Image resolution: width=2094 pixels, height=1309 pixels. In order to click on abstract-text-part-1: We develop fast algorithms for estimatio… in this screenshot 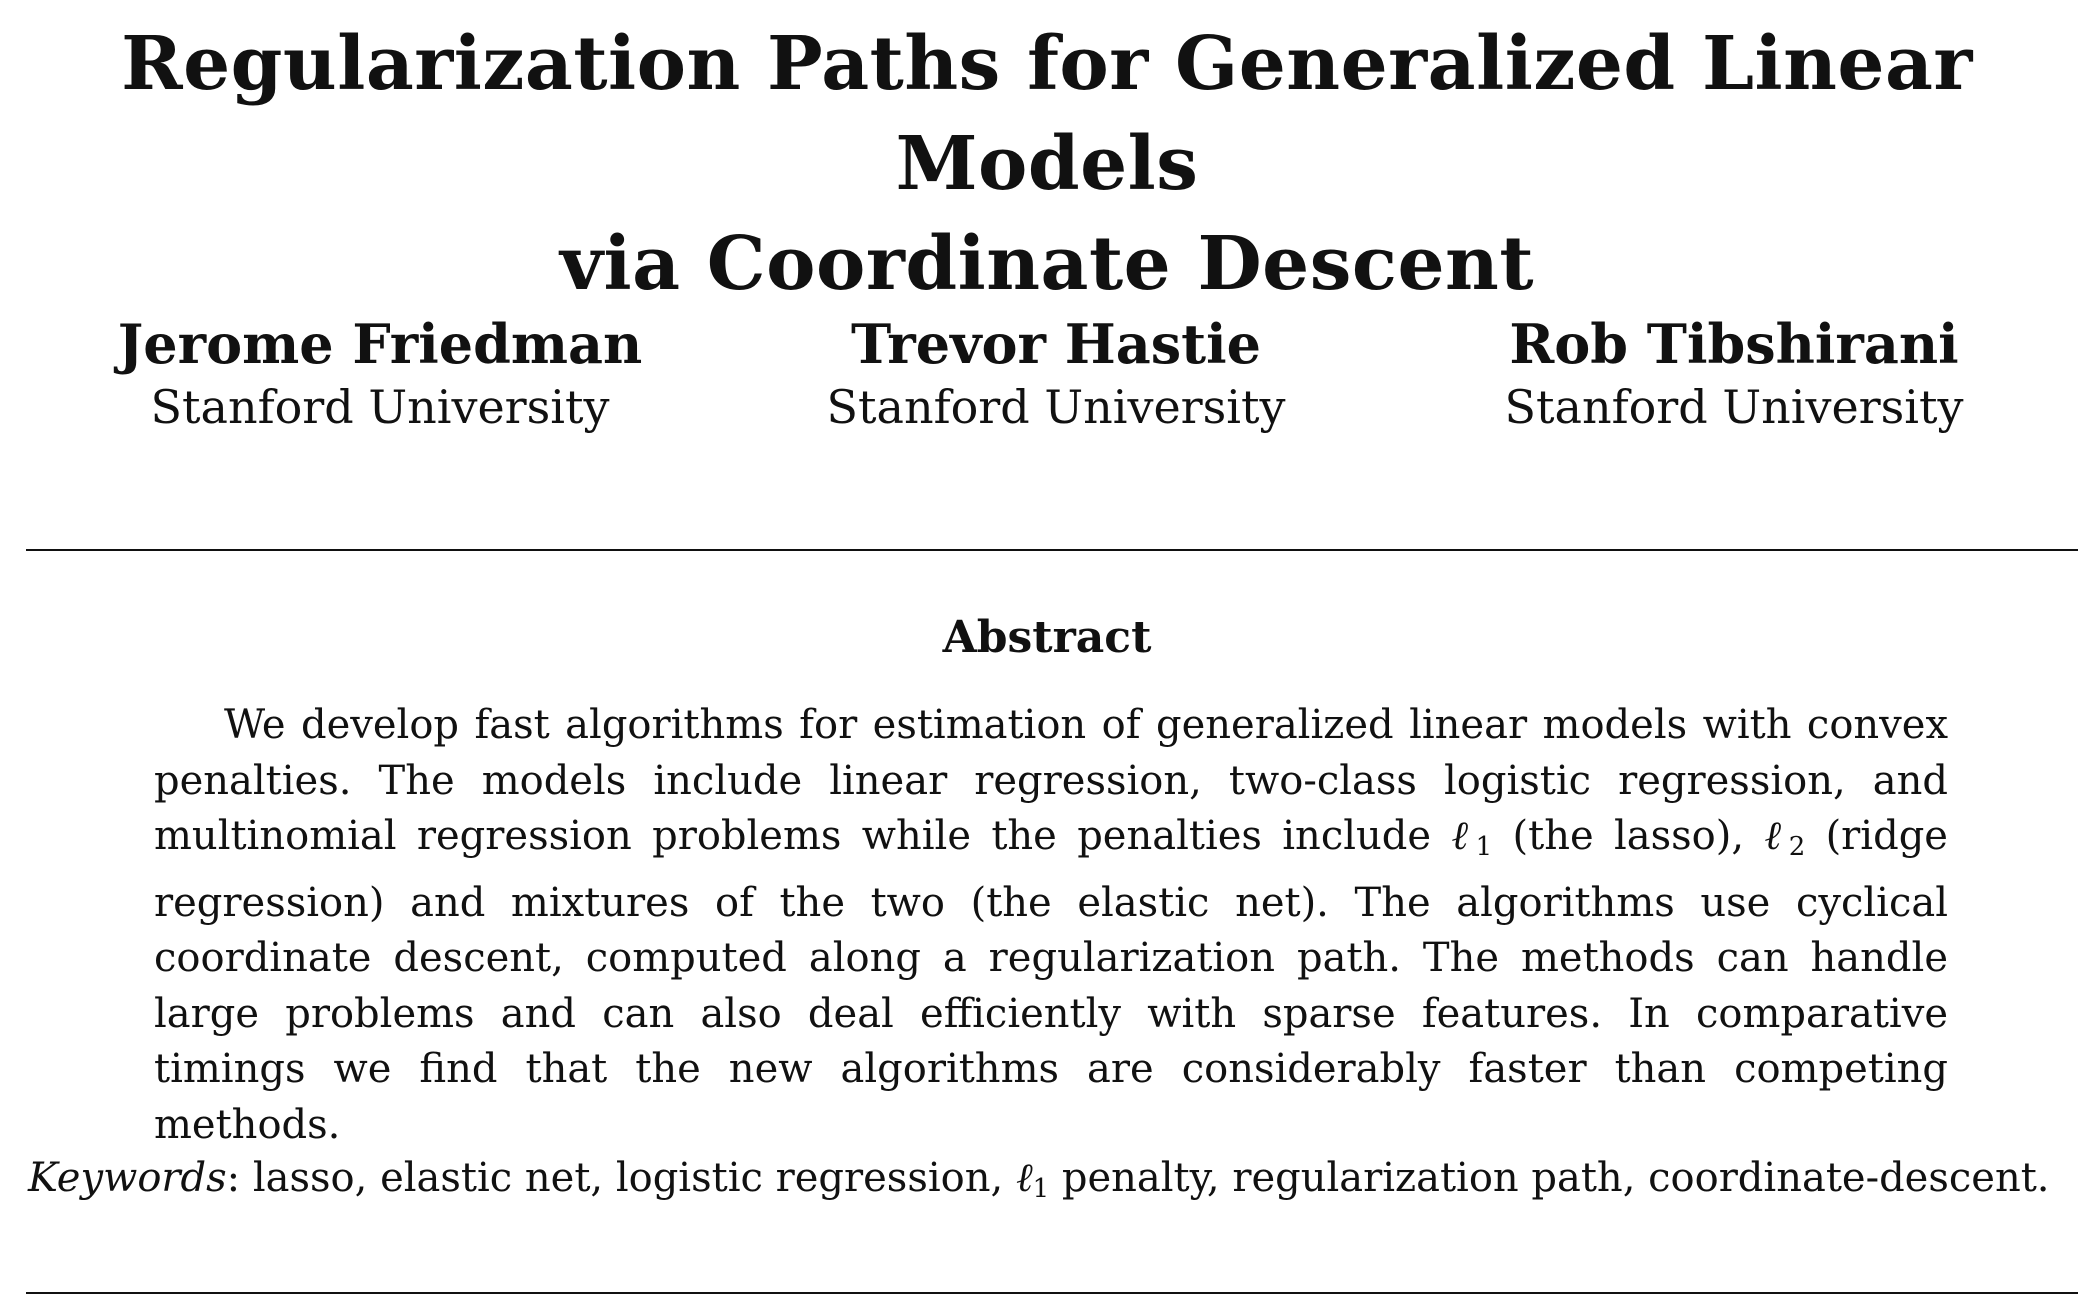, I will do `click(1051, 780)`.